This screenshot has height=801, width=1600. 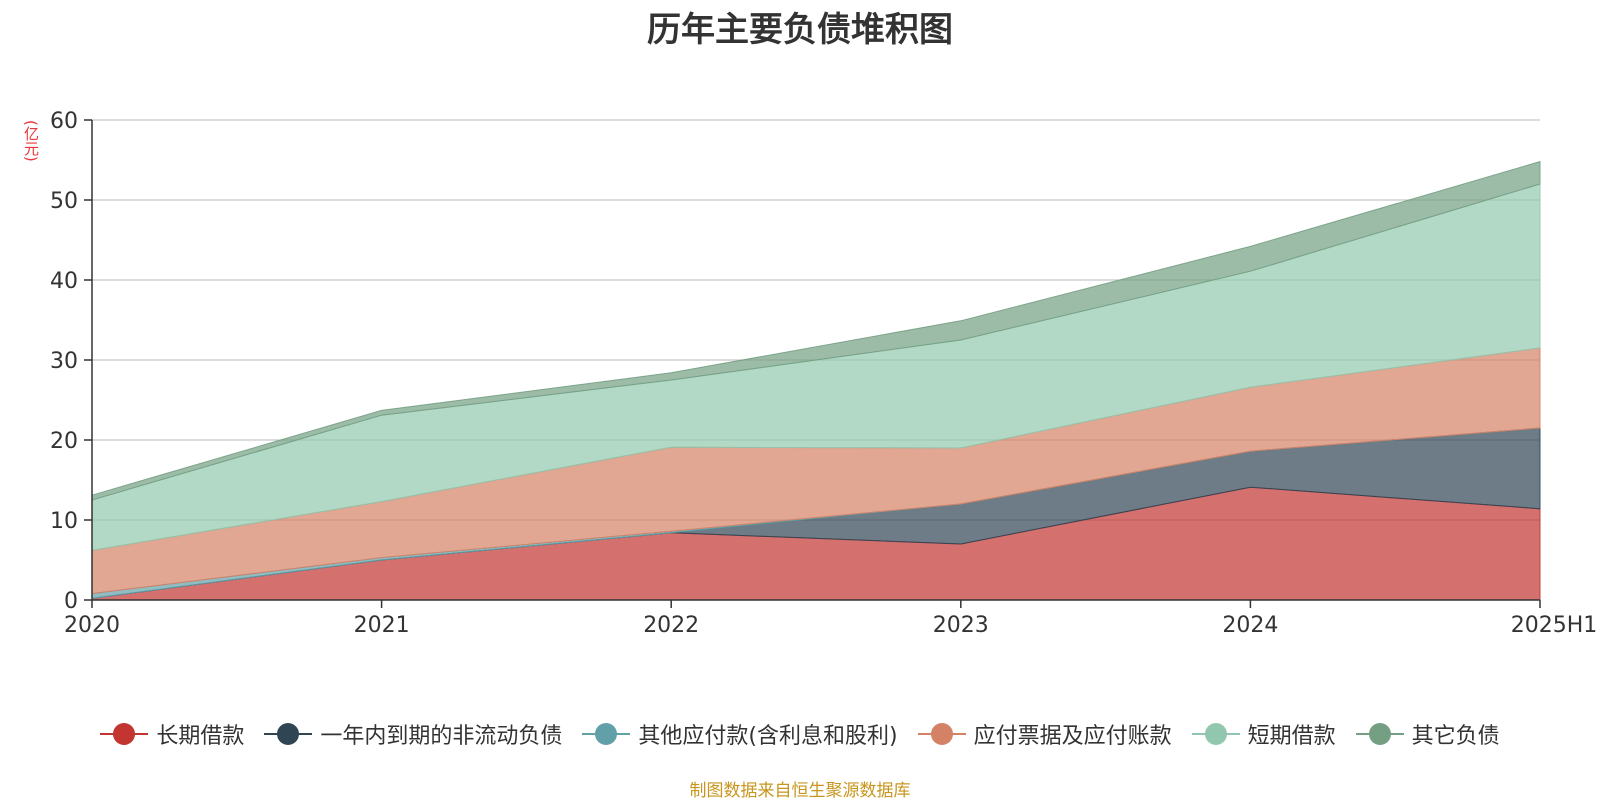 What do you see at coordinates (64, 441) in the screenshot?
I see `y-tick-label: 20` at bounding box center [64, 441].